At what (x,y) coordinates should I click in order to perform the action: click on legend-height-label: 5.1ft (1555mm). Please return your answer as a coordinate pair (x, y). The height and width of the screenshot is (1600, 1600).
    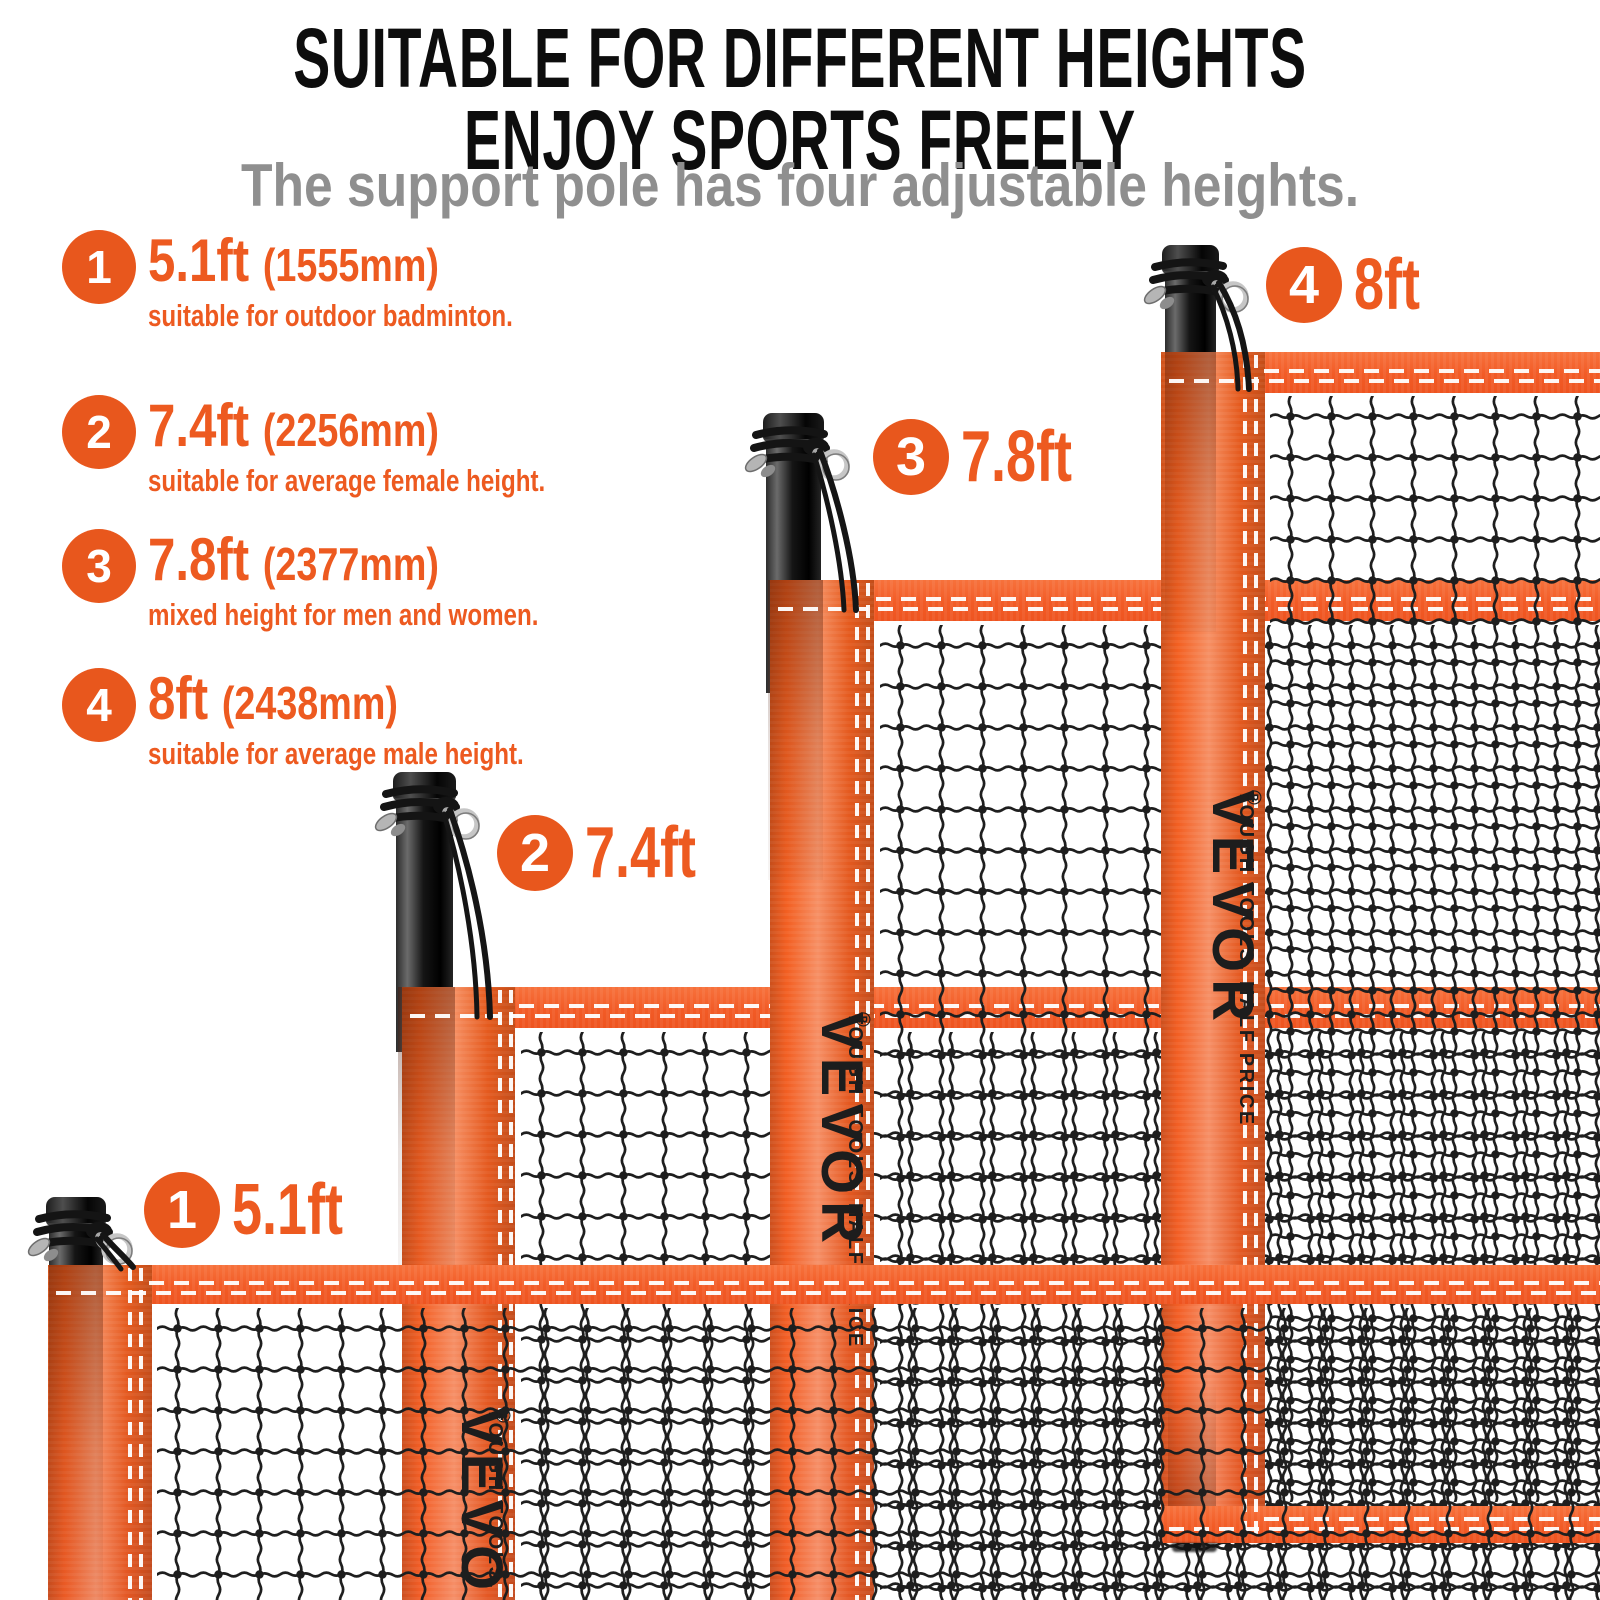
    Looking at the image, I should click on (340, 261).